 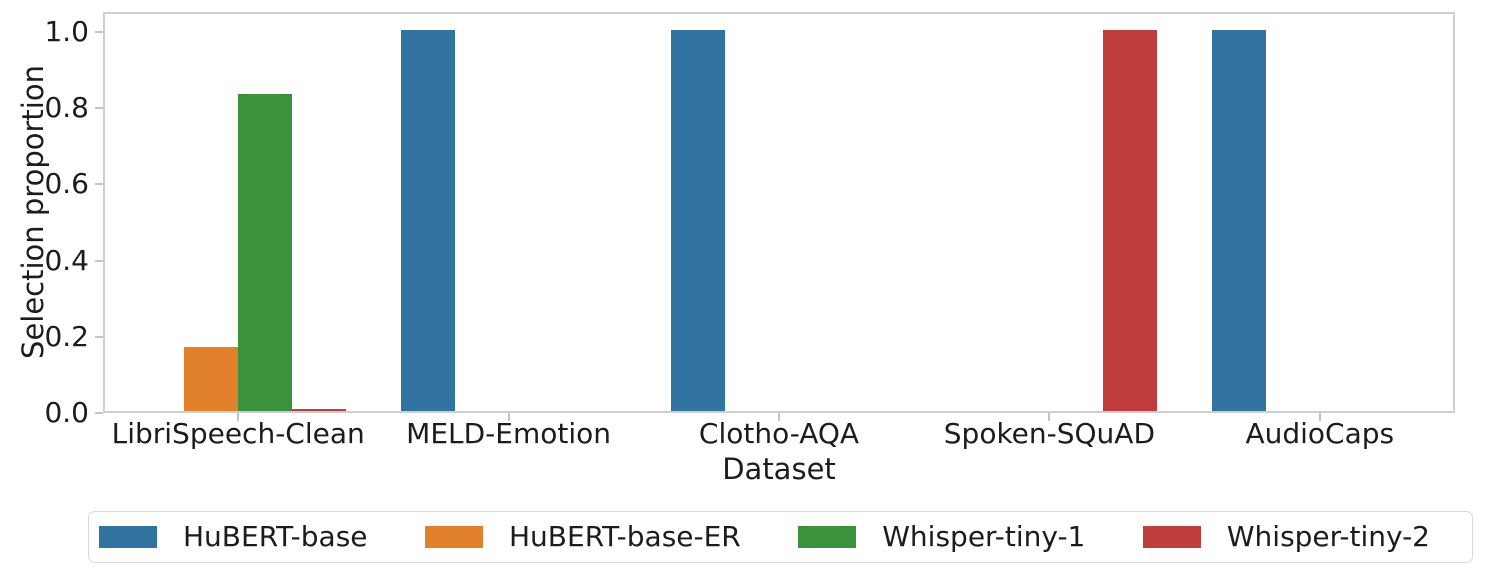 What do you see at coordinates (1328, 536) in the screenshot?
I see `legend-label: Whisper-tiny-2` at bounding box center [1328, 536].